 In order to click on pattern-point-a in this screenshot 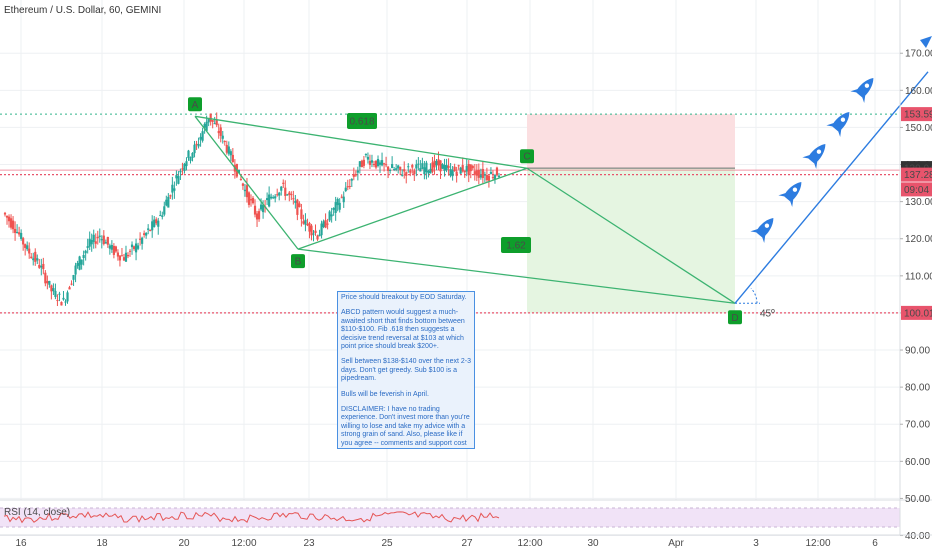, I will do `click(195, 104)`.